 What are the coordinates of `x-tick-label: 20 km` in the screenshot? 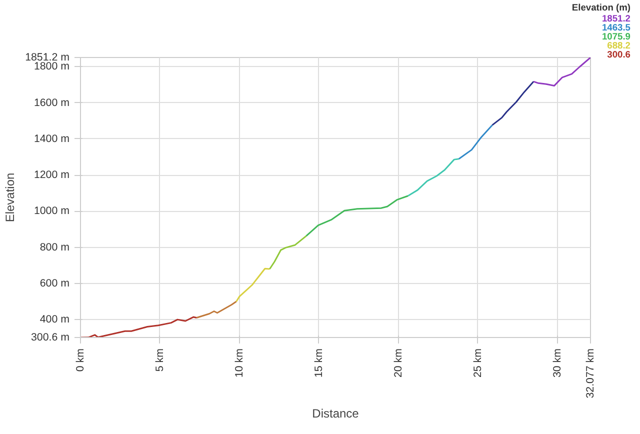 It's located at (398, 363).